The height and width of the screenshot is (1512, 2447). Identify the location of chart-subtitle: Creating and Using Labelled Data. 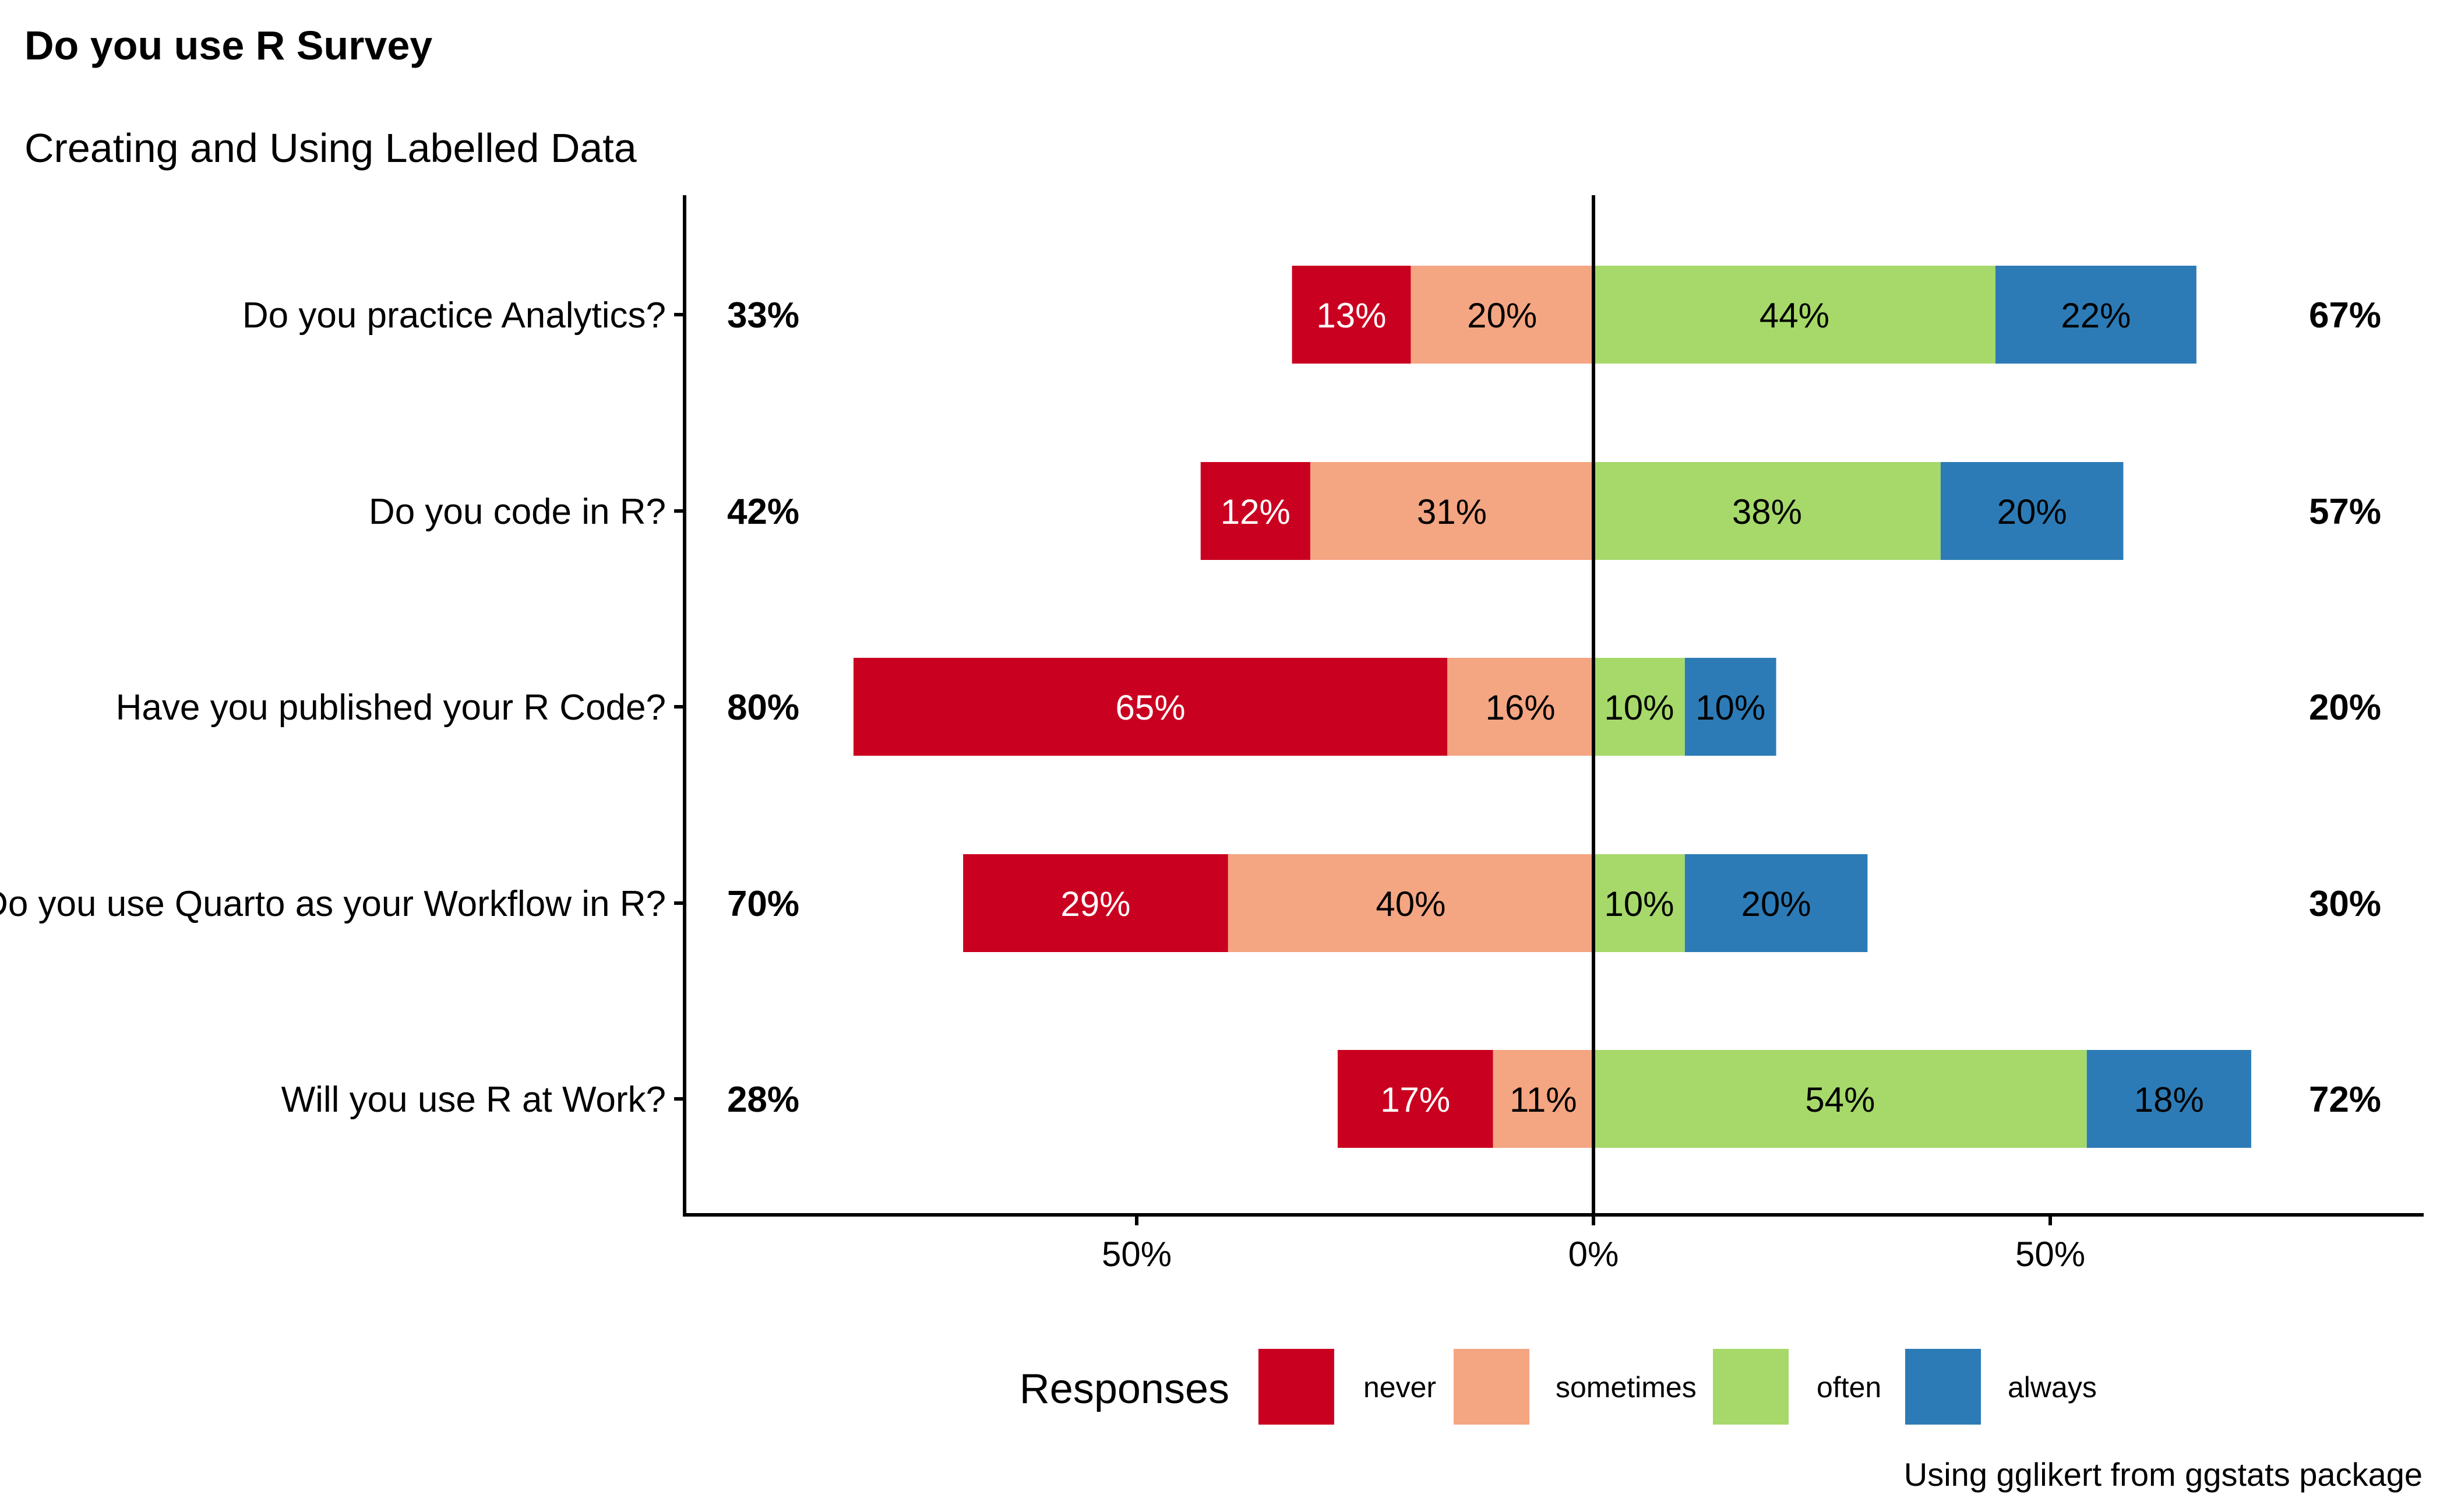
(330, 148).